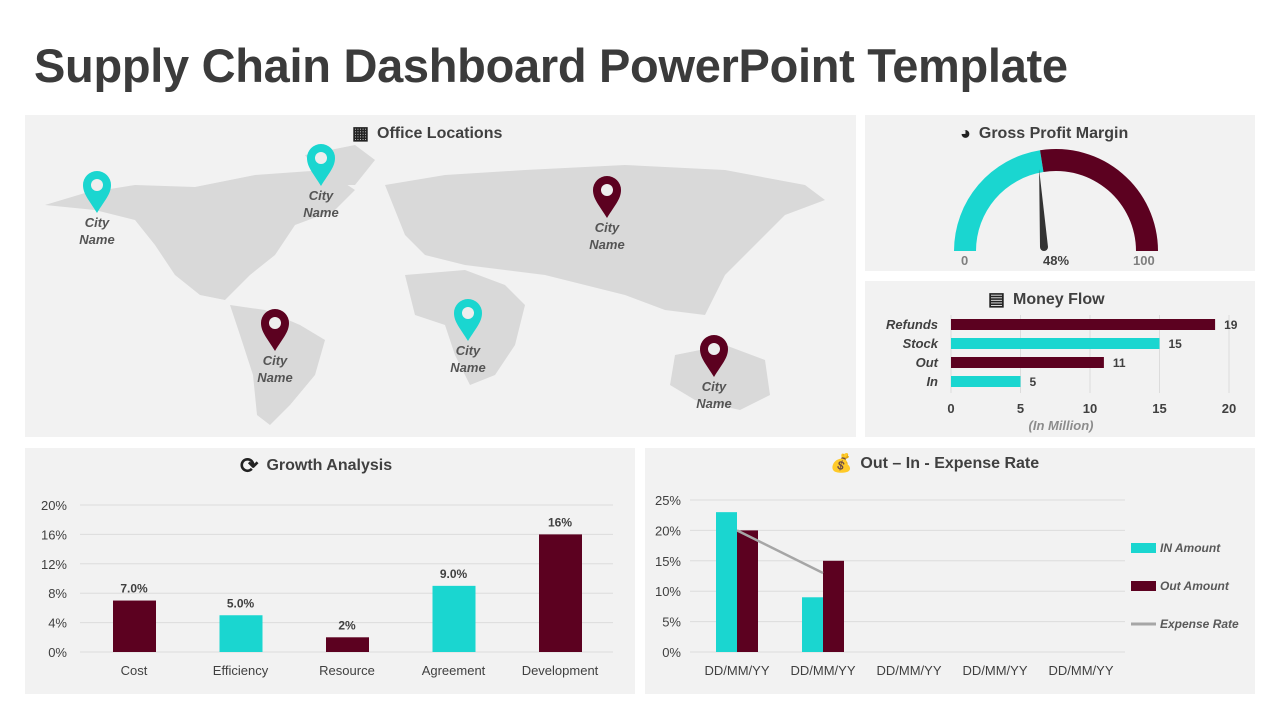 The width and height of the screenshot is (1280, 720). Describe the element at coordinates (57, 623) in the screenshot. I see `y-tick-label: 4%` at that location.